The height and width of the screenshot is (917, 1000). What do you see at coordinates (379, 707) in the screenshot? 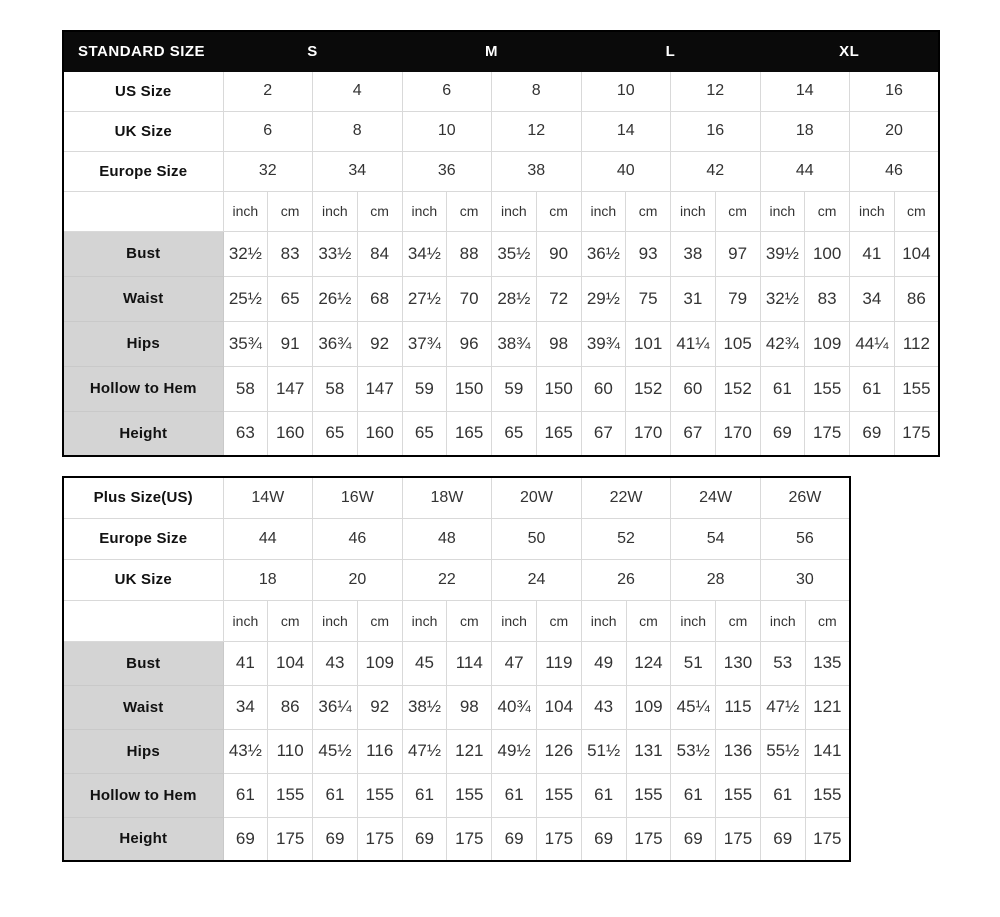
I see `measurement-value-cell: 92` at bounding box center [379, 707].